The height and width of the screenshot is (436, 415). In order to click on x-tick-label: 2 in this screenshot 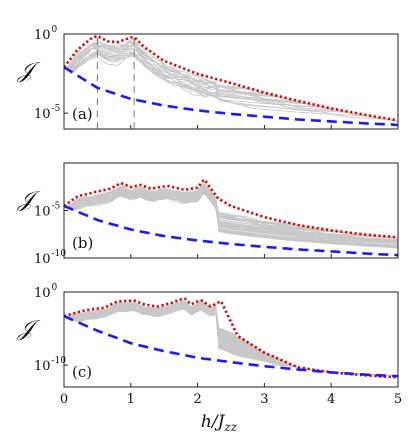, I will do `click(197, 399)`.